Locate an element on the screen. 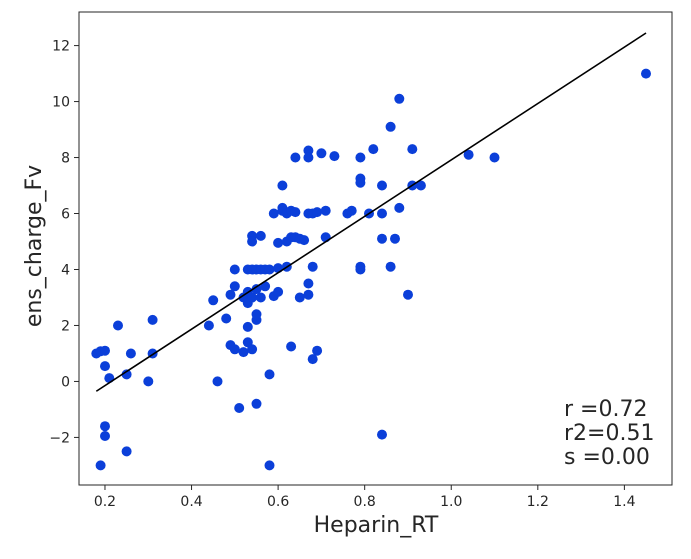 The image size is (691, 559). x-axis-label: Heparin_RT is located at coordinates (376, 525).